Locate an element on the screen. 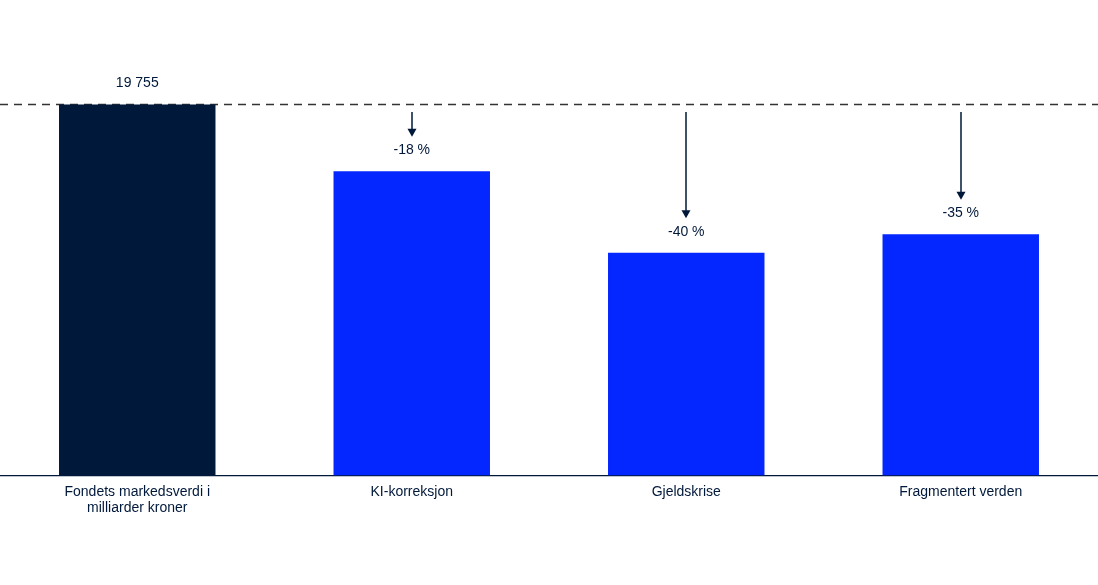  x-tick-label: Fragmentert verden is located at coordinates (961, 490).